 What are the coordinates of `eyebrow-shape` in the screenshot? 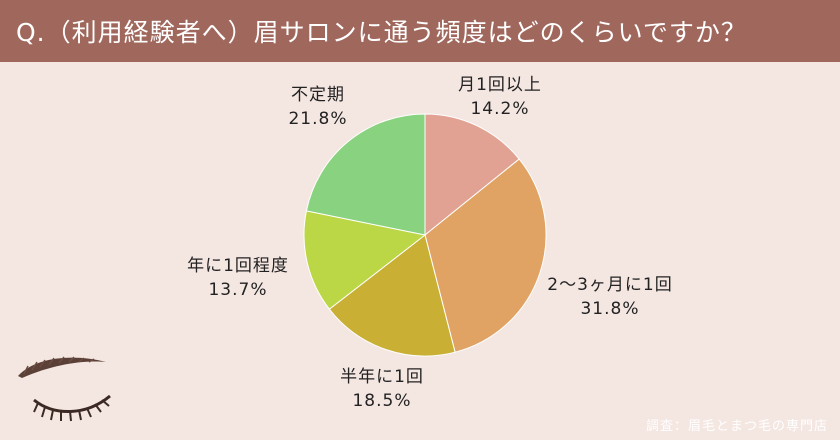 It's located at (62, 367).